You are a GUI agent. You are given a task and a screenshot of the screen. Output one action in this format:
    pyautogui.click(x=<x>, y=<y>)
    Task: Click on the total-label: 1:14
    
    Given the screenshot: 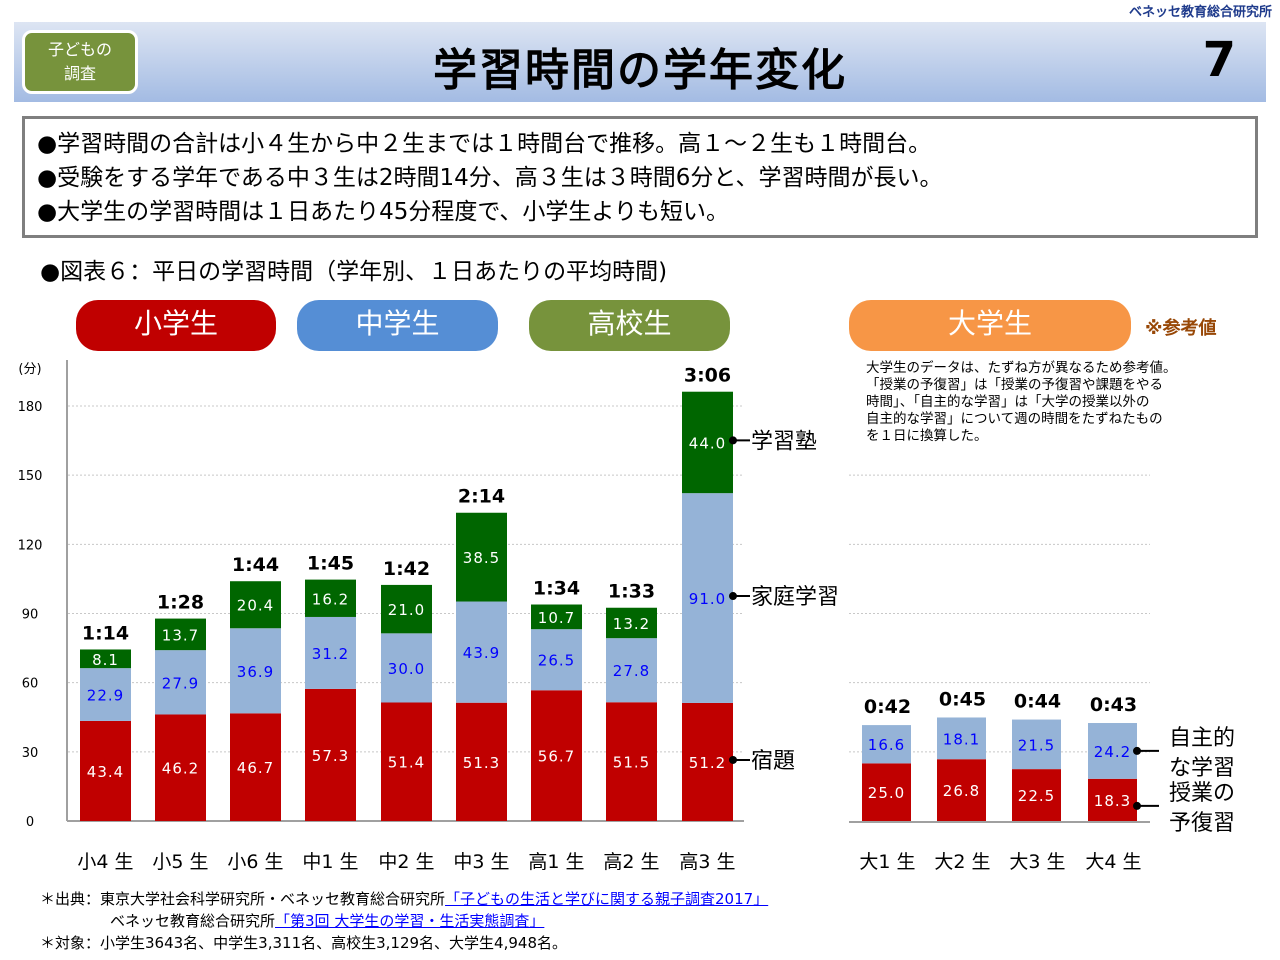 What is the action you would take?
    pyautogui.click(x=105, y=633)
    